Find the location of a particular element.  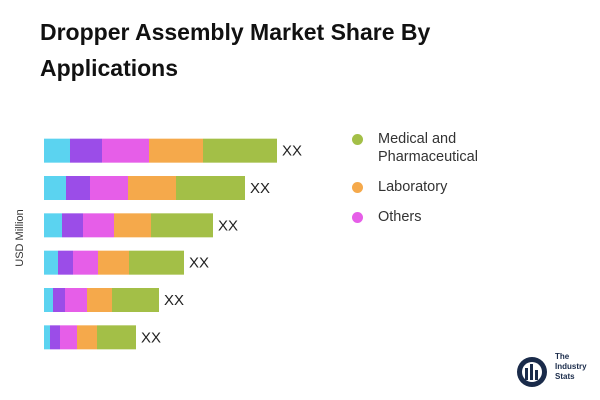

legend-label: Medical and Pharmaceutical is located at coordinates (428, 148).